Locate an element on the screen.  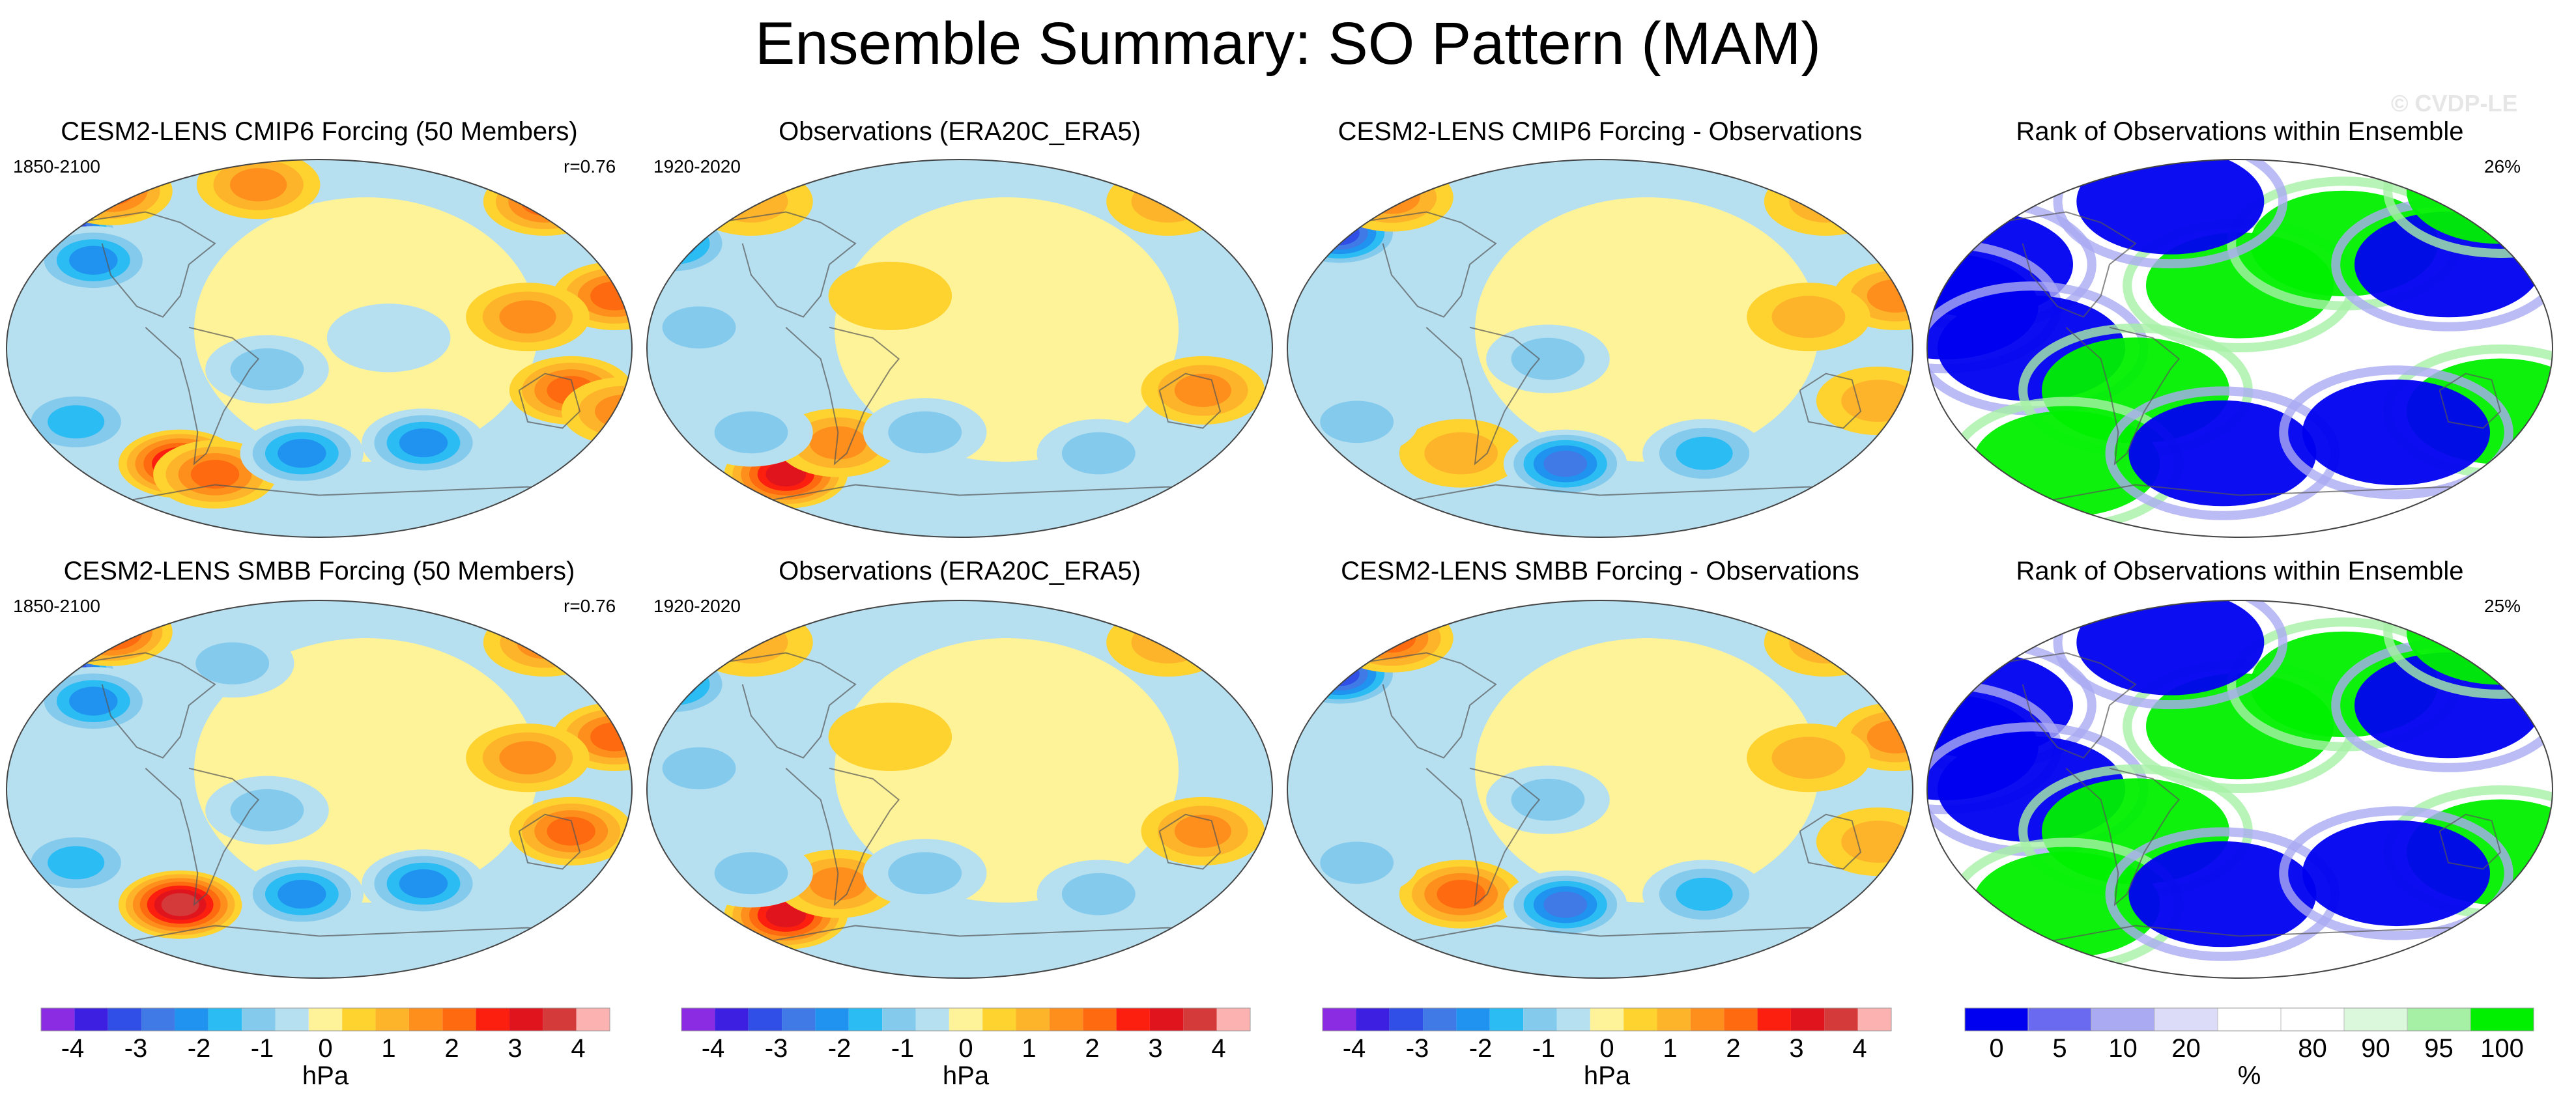
colorbar-1-tick-5: 1 is located at coordinates (1029, 1049).